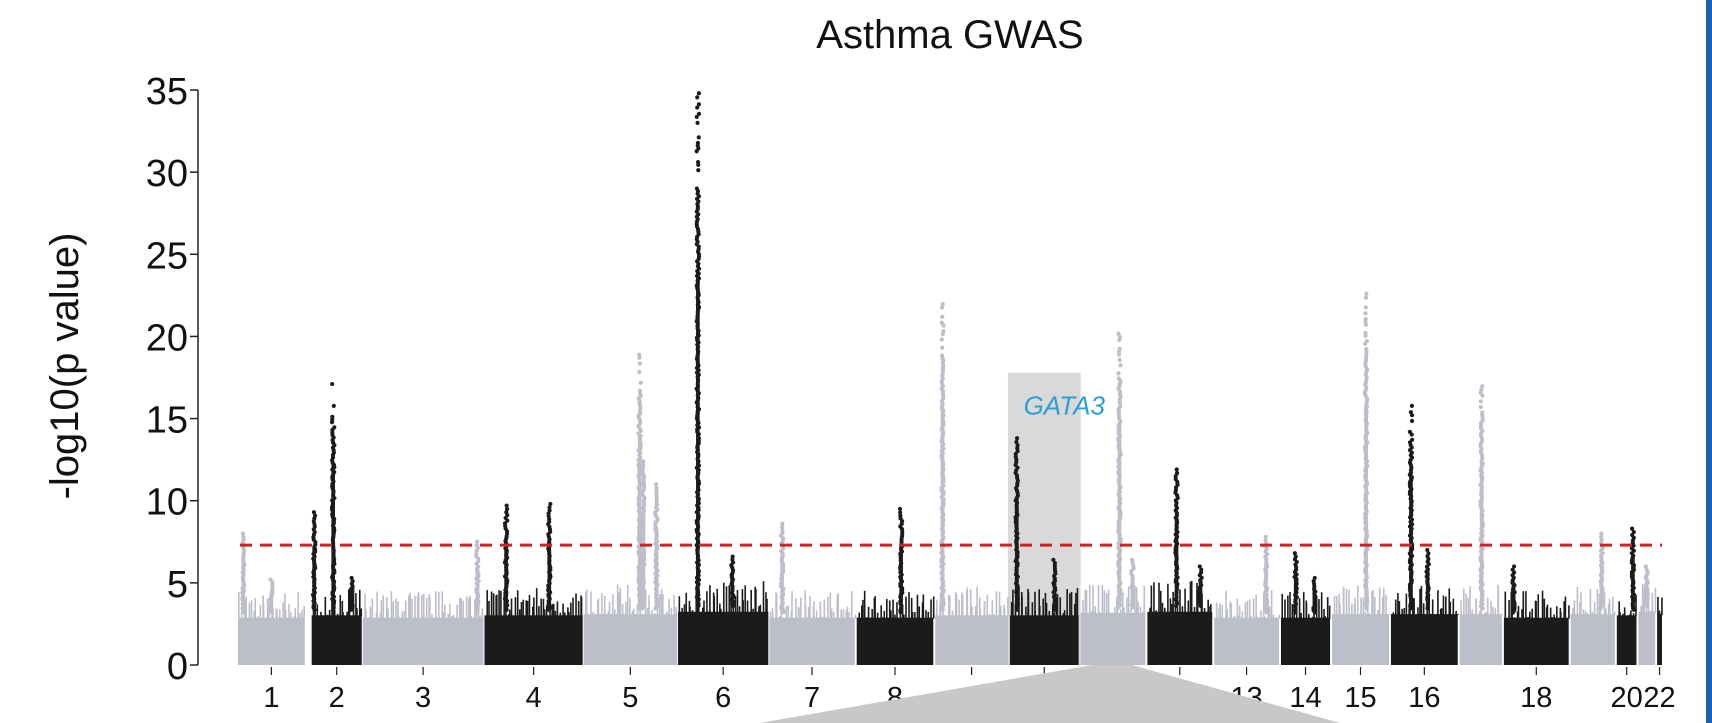 The height and width of the screenshot is (723, 1712). What do you see at coordinates (167, 503) in the screenshot?
I see `y-tick-label-10: 10` at bounding box center [167, 503].